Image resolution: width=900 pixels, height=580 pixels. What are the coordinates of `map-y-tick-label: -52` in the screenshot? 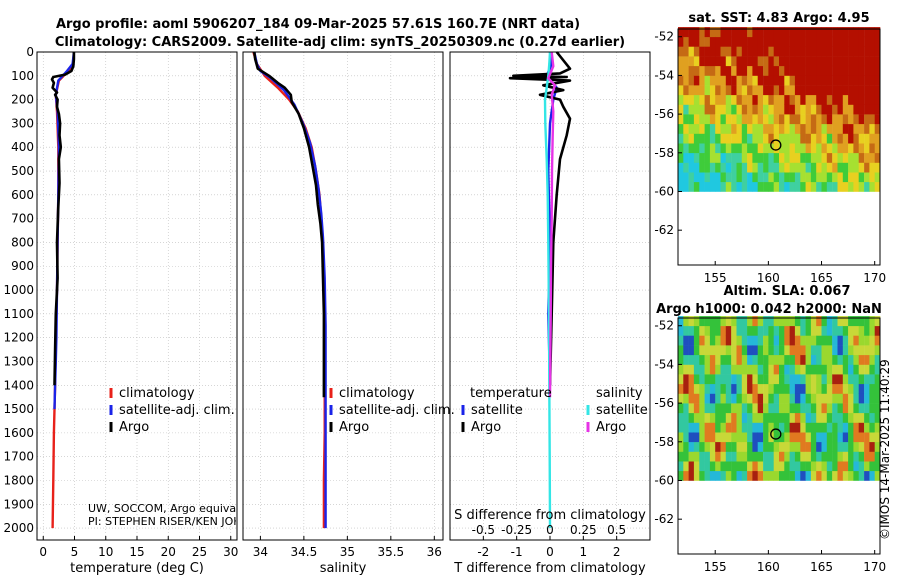 It's located at (664, 326).